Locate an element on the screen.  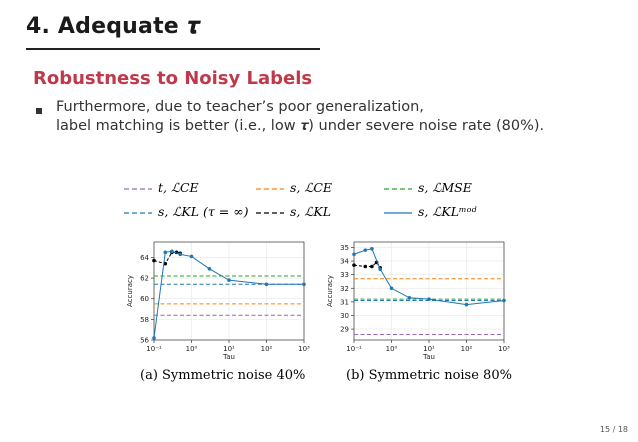
legend-item-s-kl-mod: 𝑠, ℒ𝐾𝐿ᵐᵒᵈ is located at coordinates (430, 211).